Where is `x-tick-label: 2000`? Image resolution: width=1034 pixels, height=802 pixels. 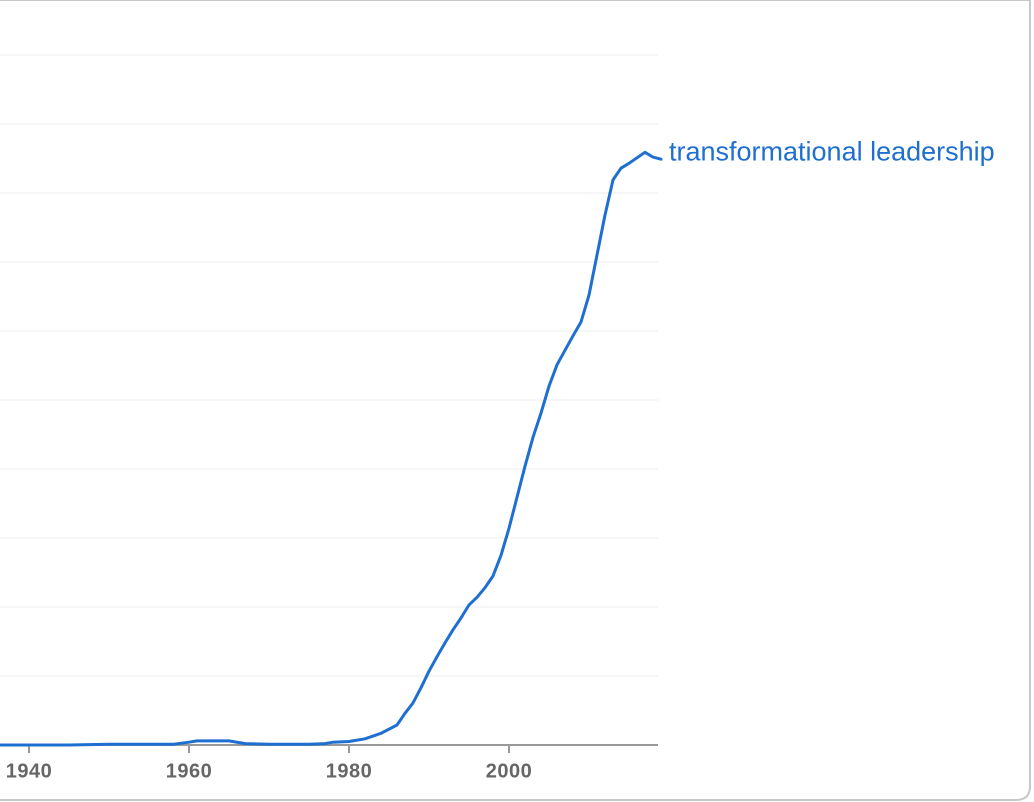 x-tick-label: 2000 is located at coordinates (509, 771).